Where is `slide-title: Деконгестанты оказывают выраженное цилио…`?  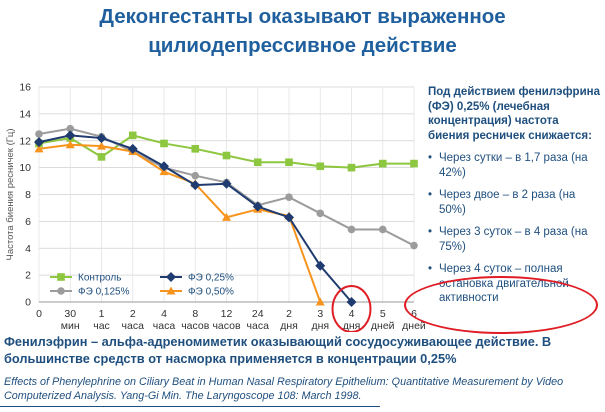 slide-title: Деконгестанты оказывают выраженное цилио… is located at coordinates (302, 31).